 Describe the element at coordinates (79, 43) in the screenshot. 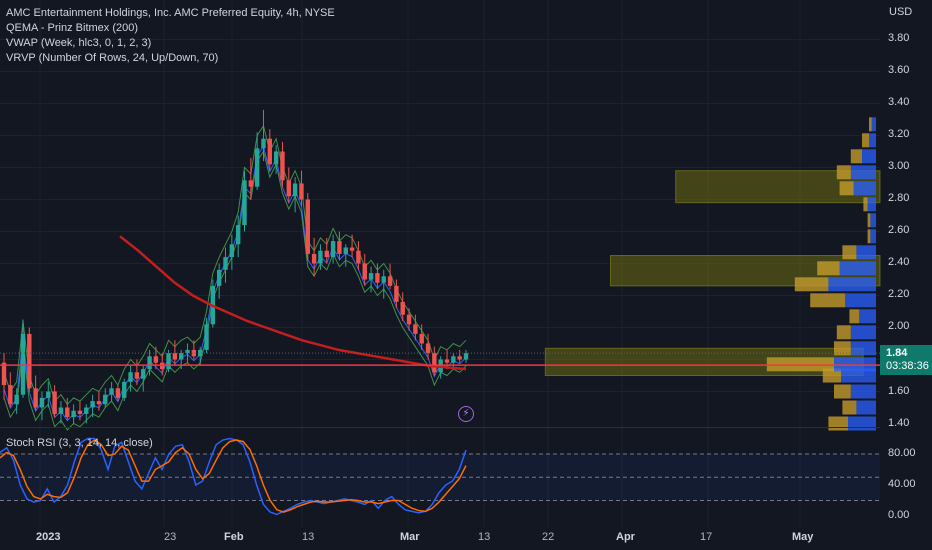

I see `indicator-vwap: VWAP (Week, hlc3, 0, 1, 2, 3)` at that location.